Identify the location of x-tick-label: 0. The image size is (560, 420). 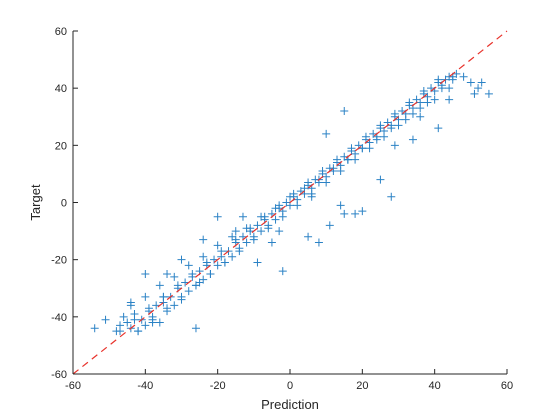
(290, 386).